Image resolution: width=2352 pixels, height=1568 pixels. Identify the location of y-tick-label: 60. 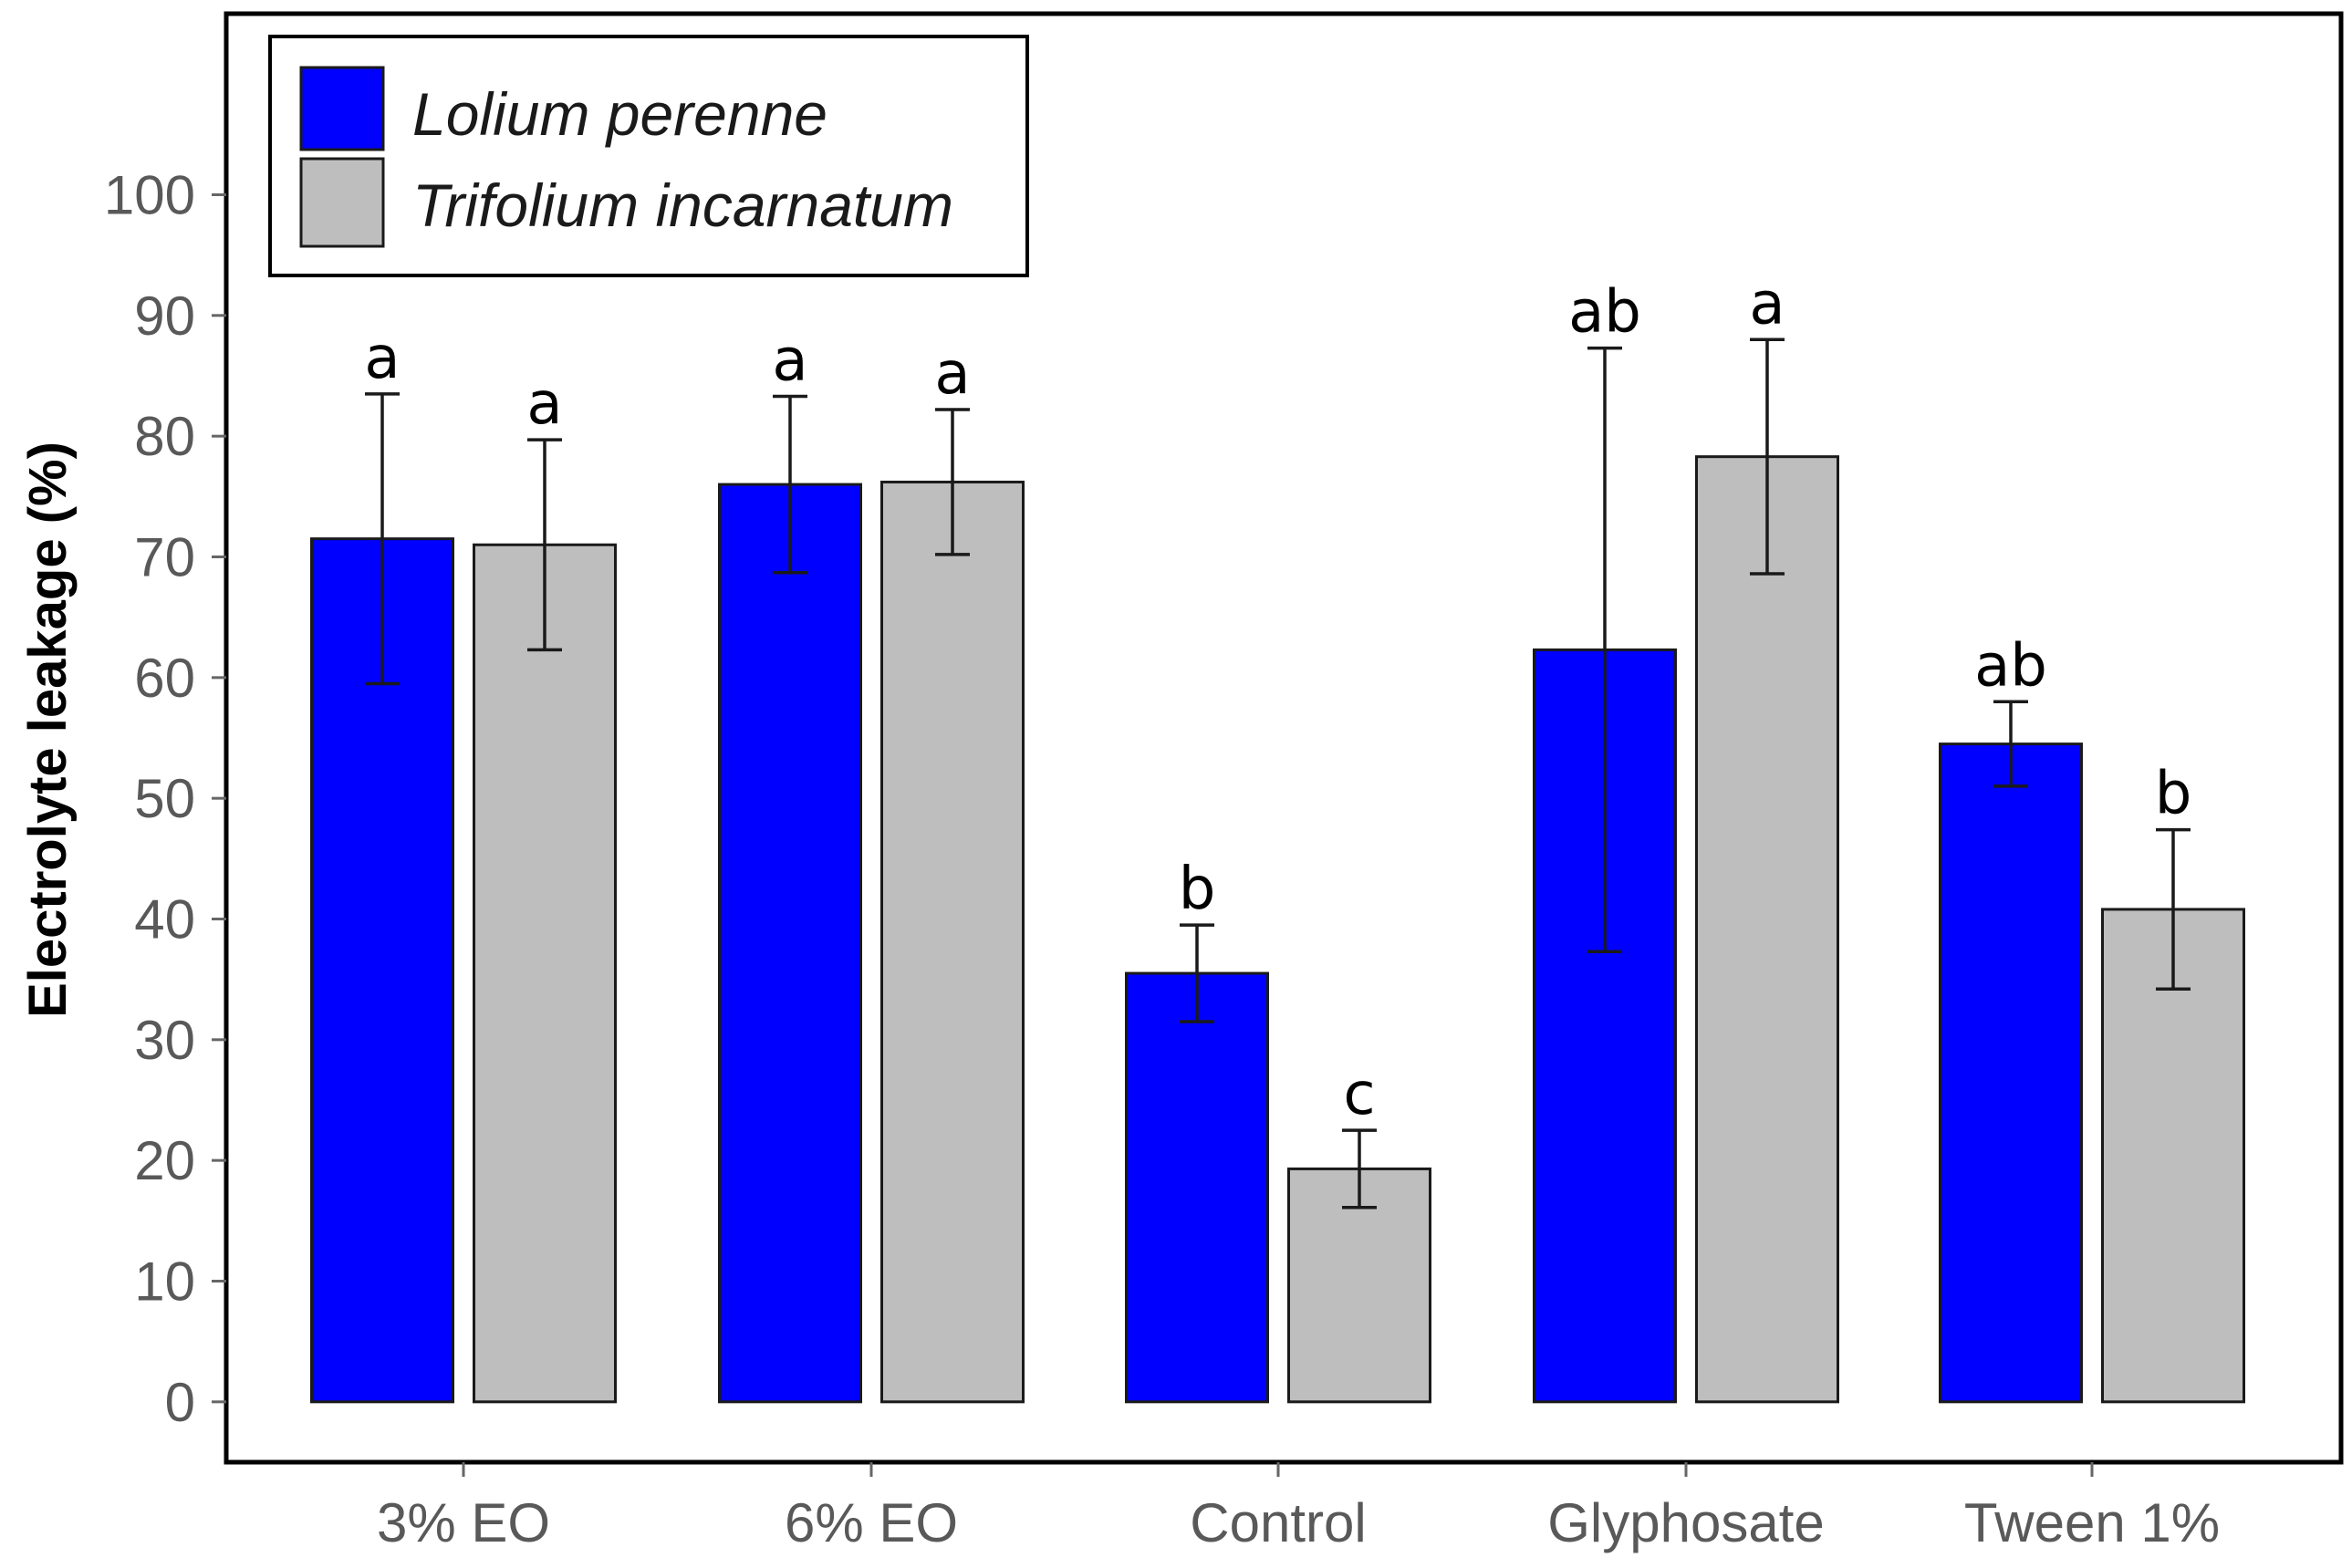
(164, 678).